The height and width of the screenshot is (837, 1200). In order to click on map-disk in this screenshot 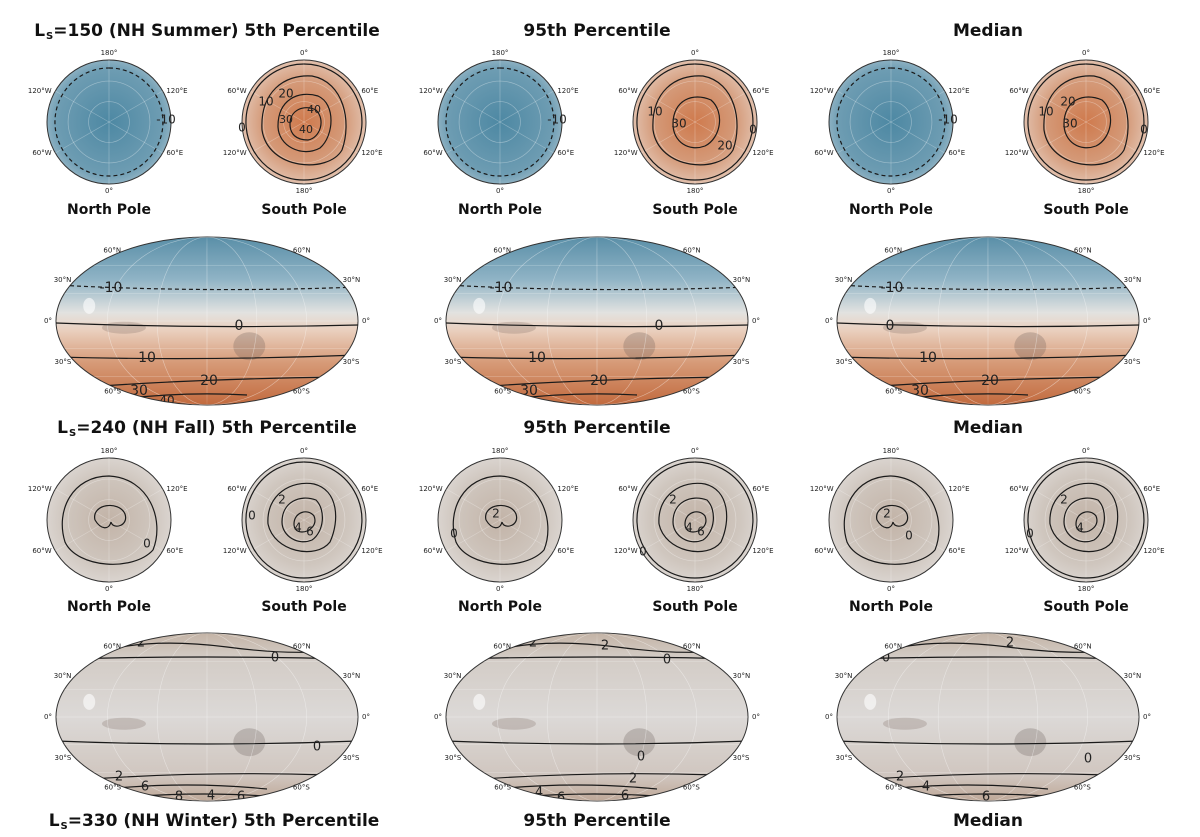, I will do `click(988, 321)`.